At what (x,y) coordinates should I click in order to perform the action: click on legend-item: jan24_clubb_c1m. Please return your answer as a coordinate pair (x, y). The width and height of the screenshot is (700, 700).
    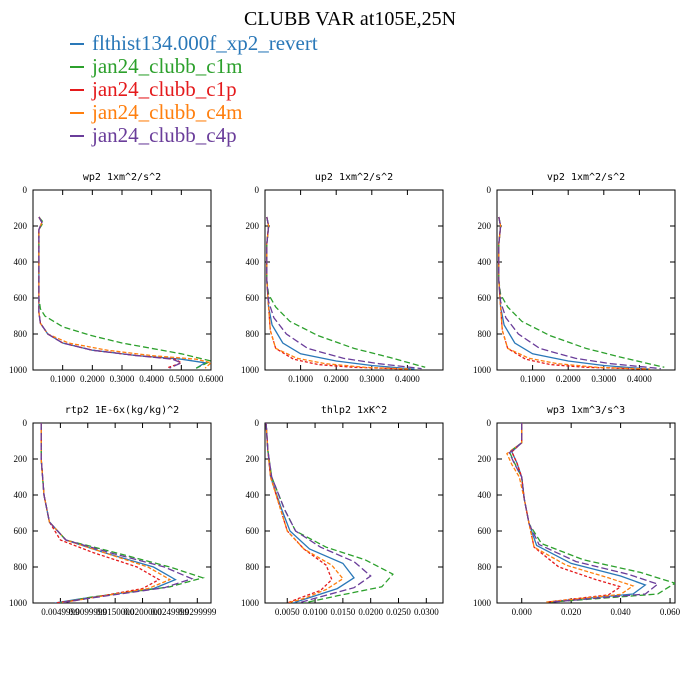
    Looking at the image, I should click on (194, 66).